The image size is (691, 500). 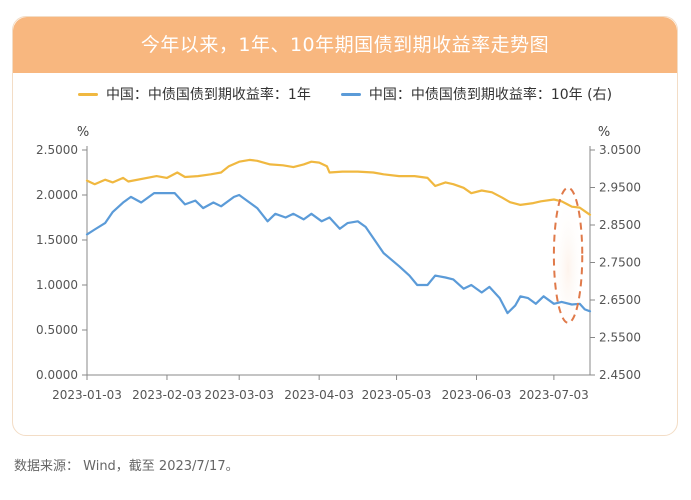 I want to click on right-y-tick-label: 2.9500, so click(x=620, y=188).